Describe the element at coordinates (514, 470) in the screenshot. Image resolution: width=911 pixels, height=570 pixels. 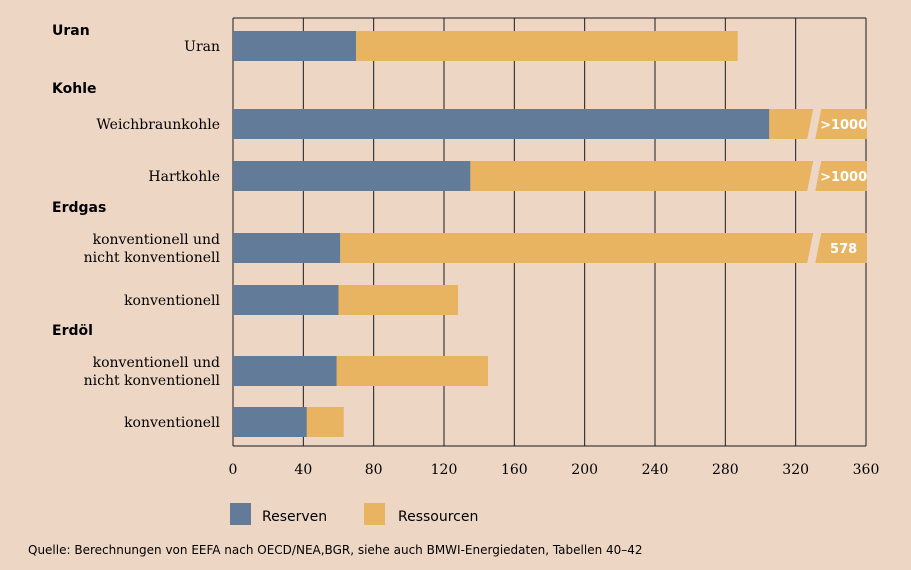
I see `x-tick-label-160: 160` at that location.